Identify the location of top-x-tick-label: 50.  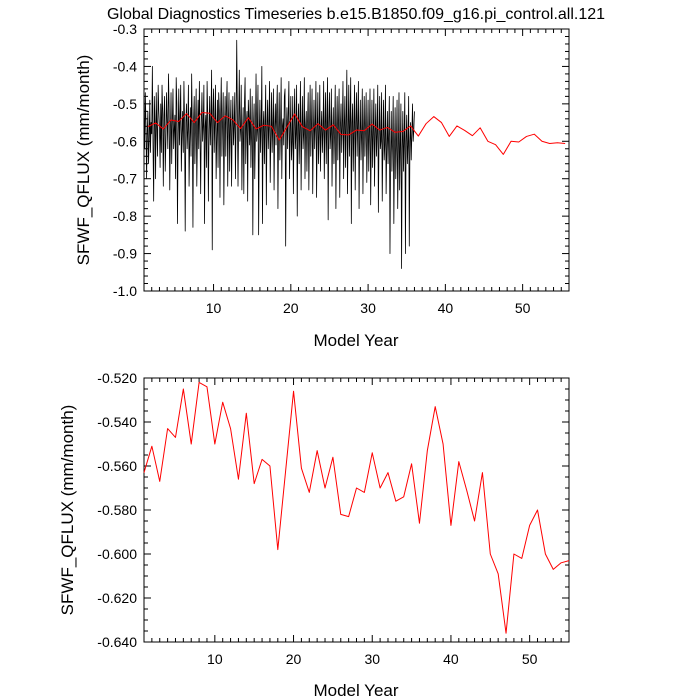
(523, 308).